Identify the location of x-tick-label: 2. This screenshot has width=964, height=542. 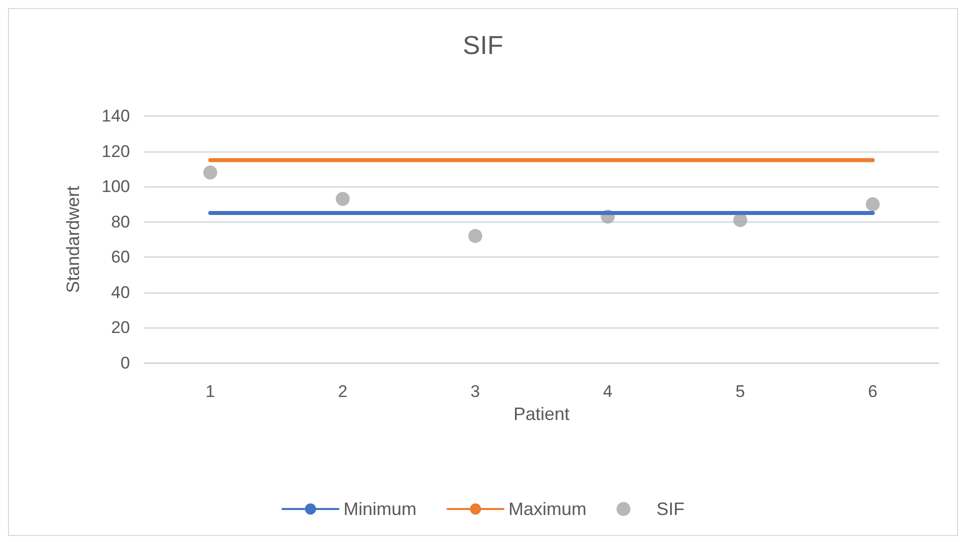
(343, 391).